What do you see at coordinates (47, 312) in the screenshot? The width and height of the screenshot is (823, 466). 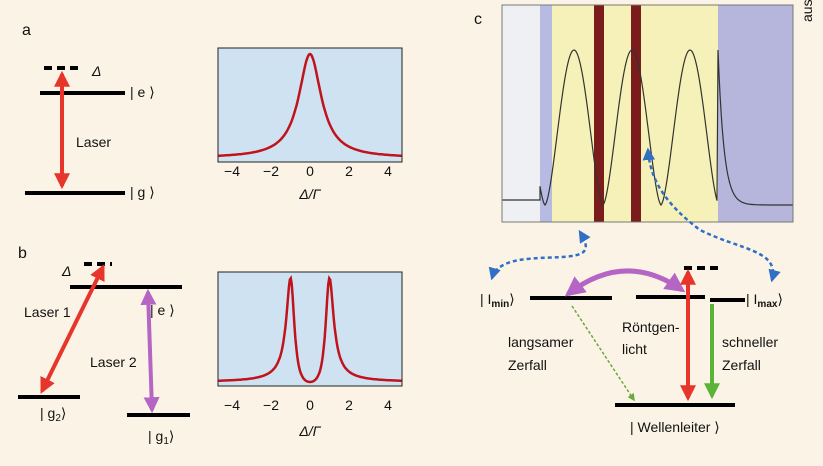 I see `laser-label: Laser 1` at bounding box center [47, 312].